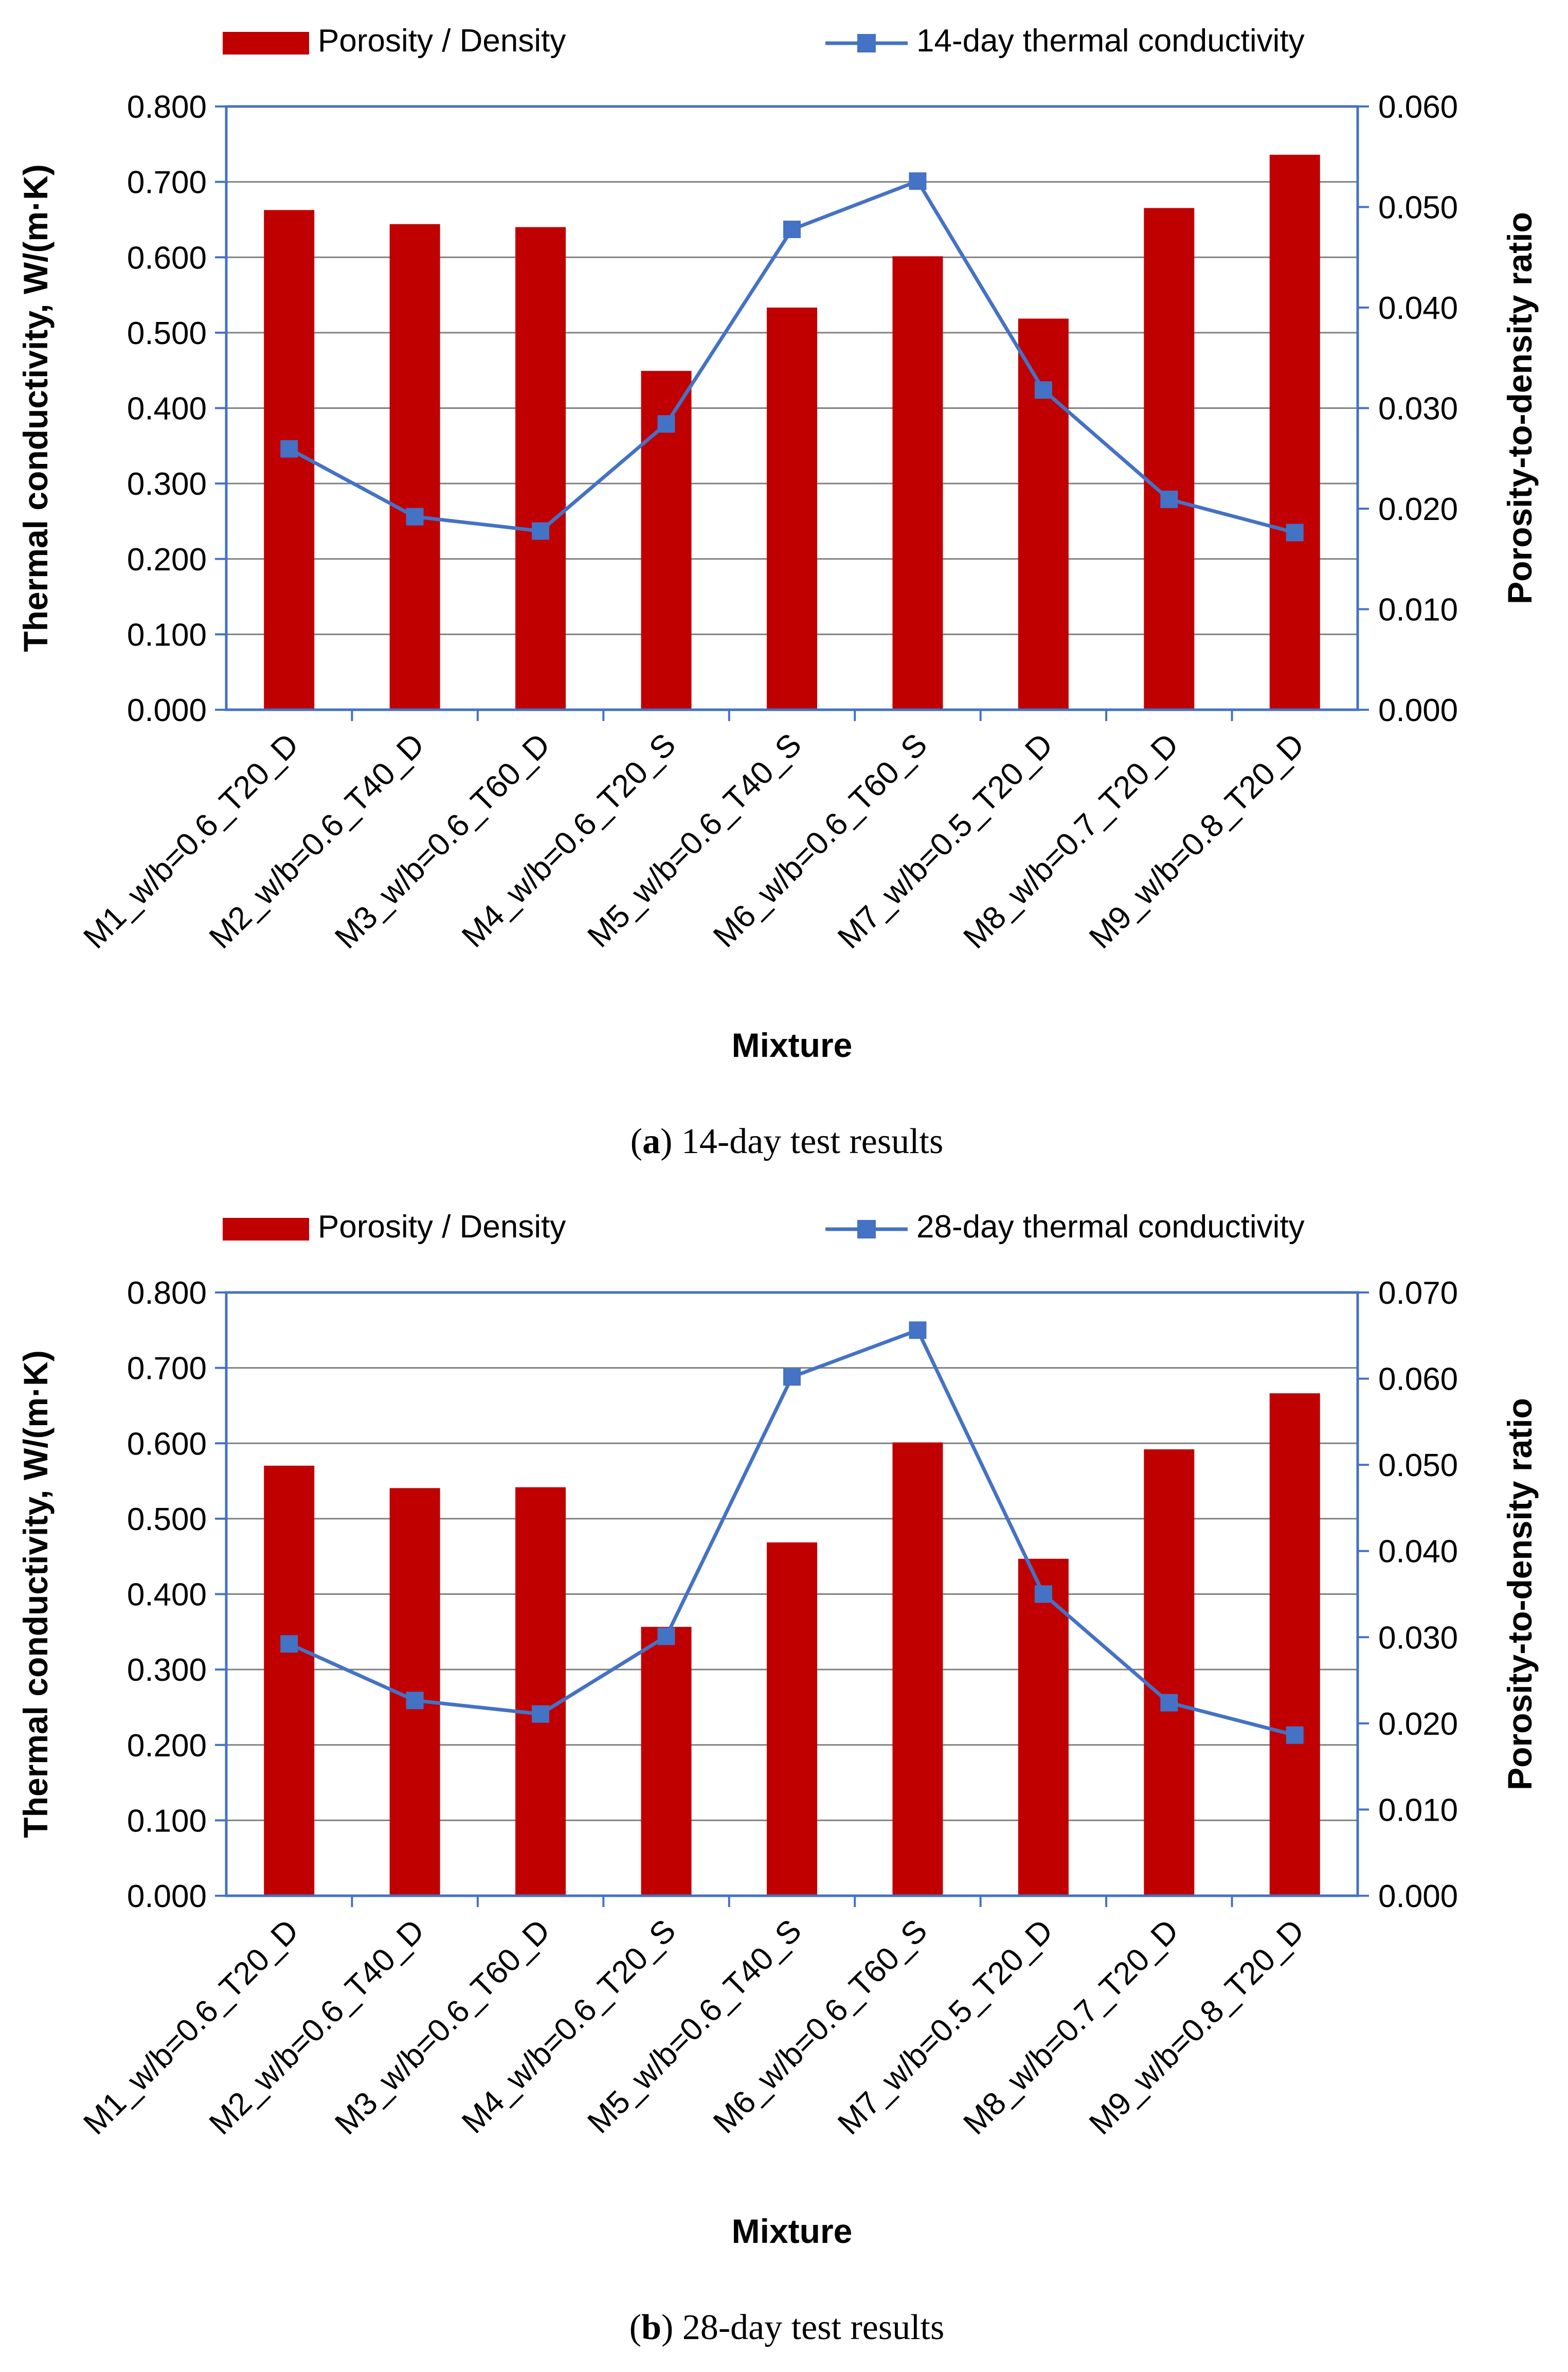 The width and height of the screenshot is (1568, 2372). I want to click on y-tick-label: 0.200, so click(167, 1746).